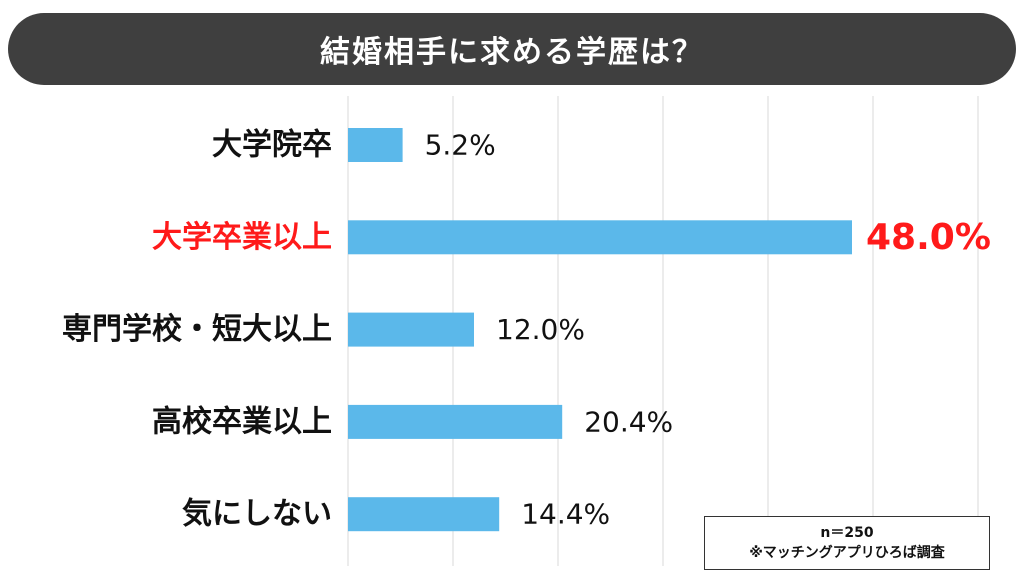  Describe the element at coordinates (540, 329) in the screenshot. I see `data-label: 12.0%` at that location.